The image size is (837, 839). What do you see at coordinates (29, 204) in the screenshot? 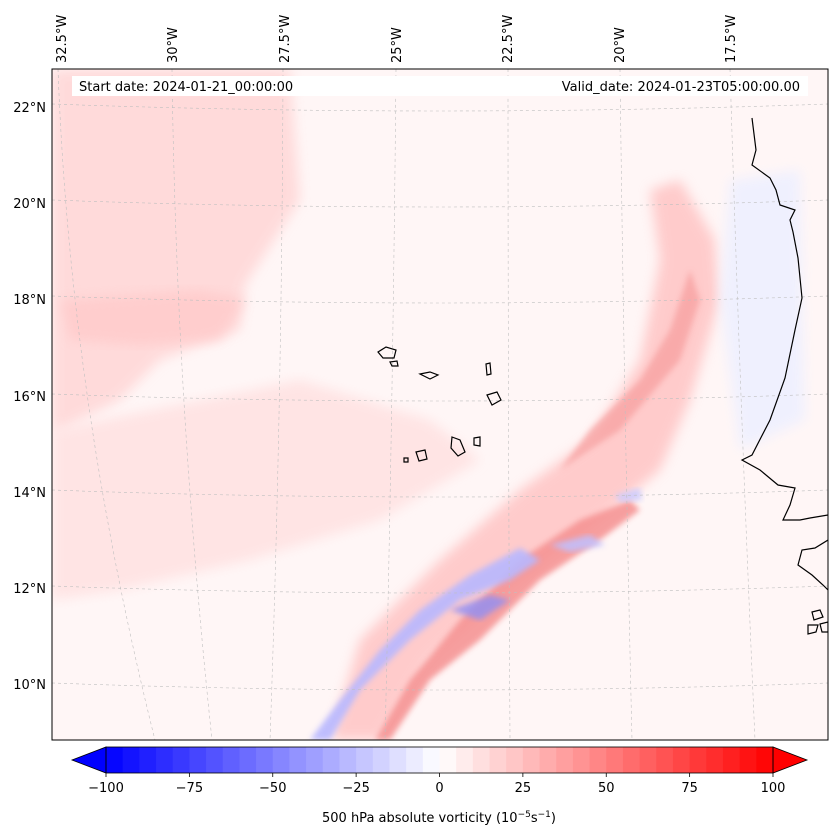
I see `lat-label-20n: 20°N` at bounding box center [29, 204].